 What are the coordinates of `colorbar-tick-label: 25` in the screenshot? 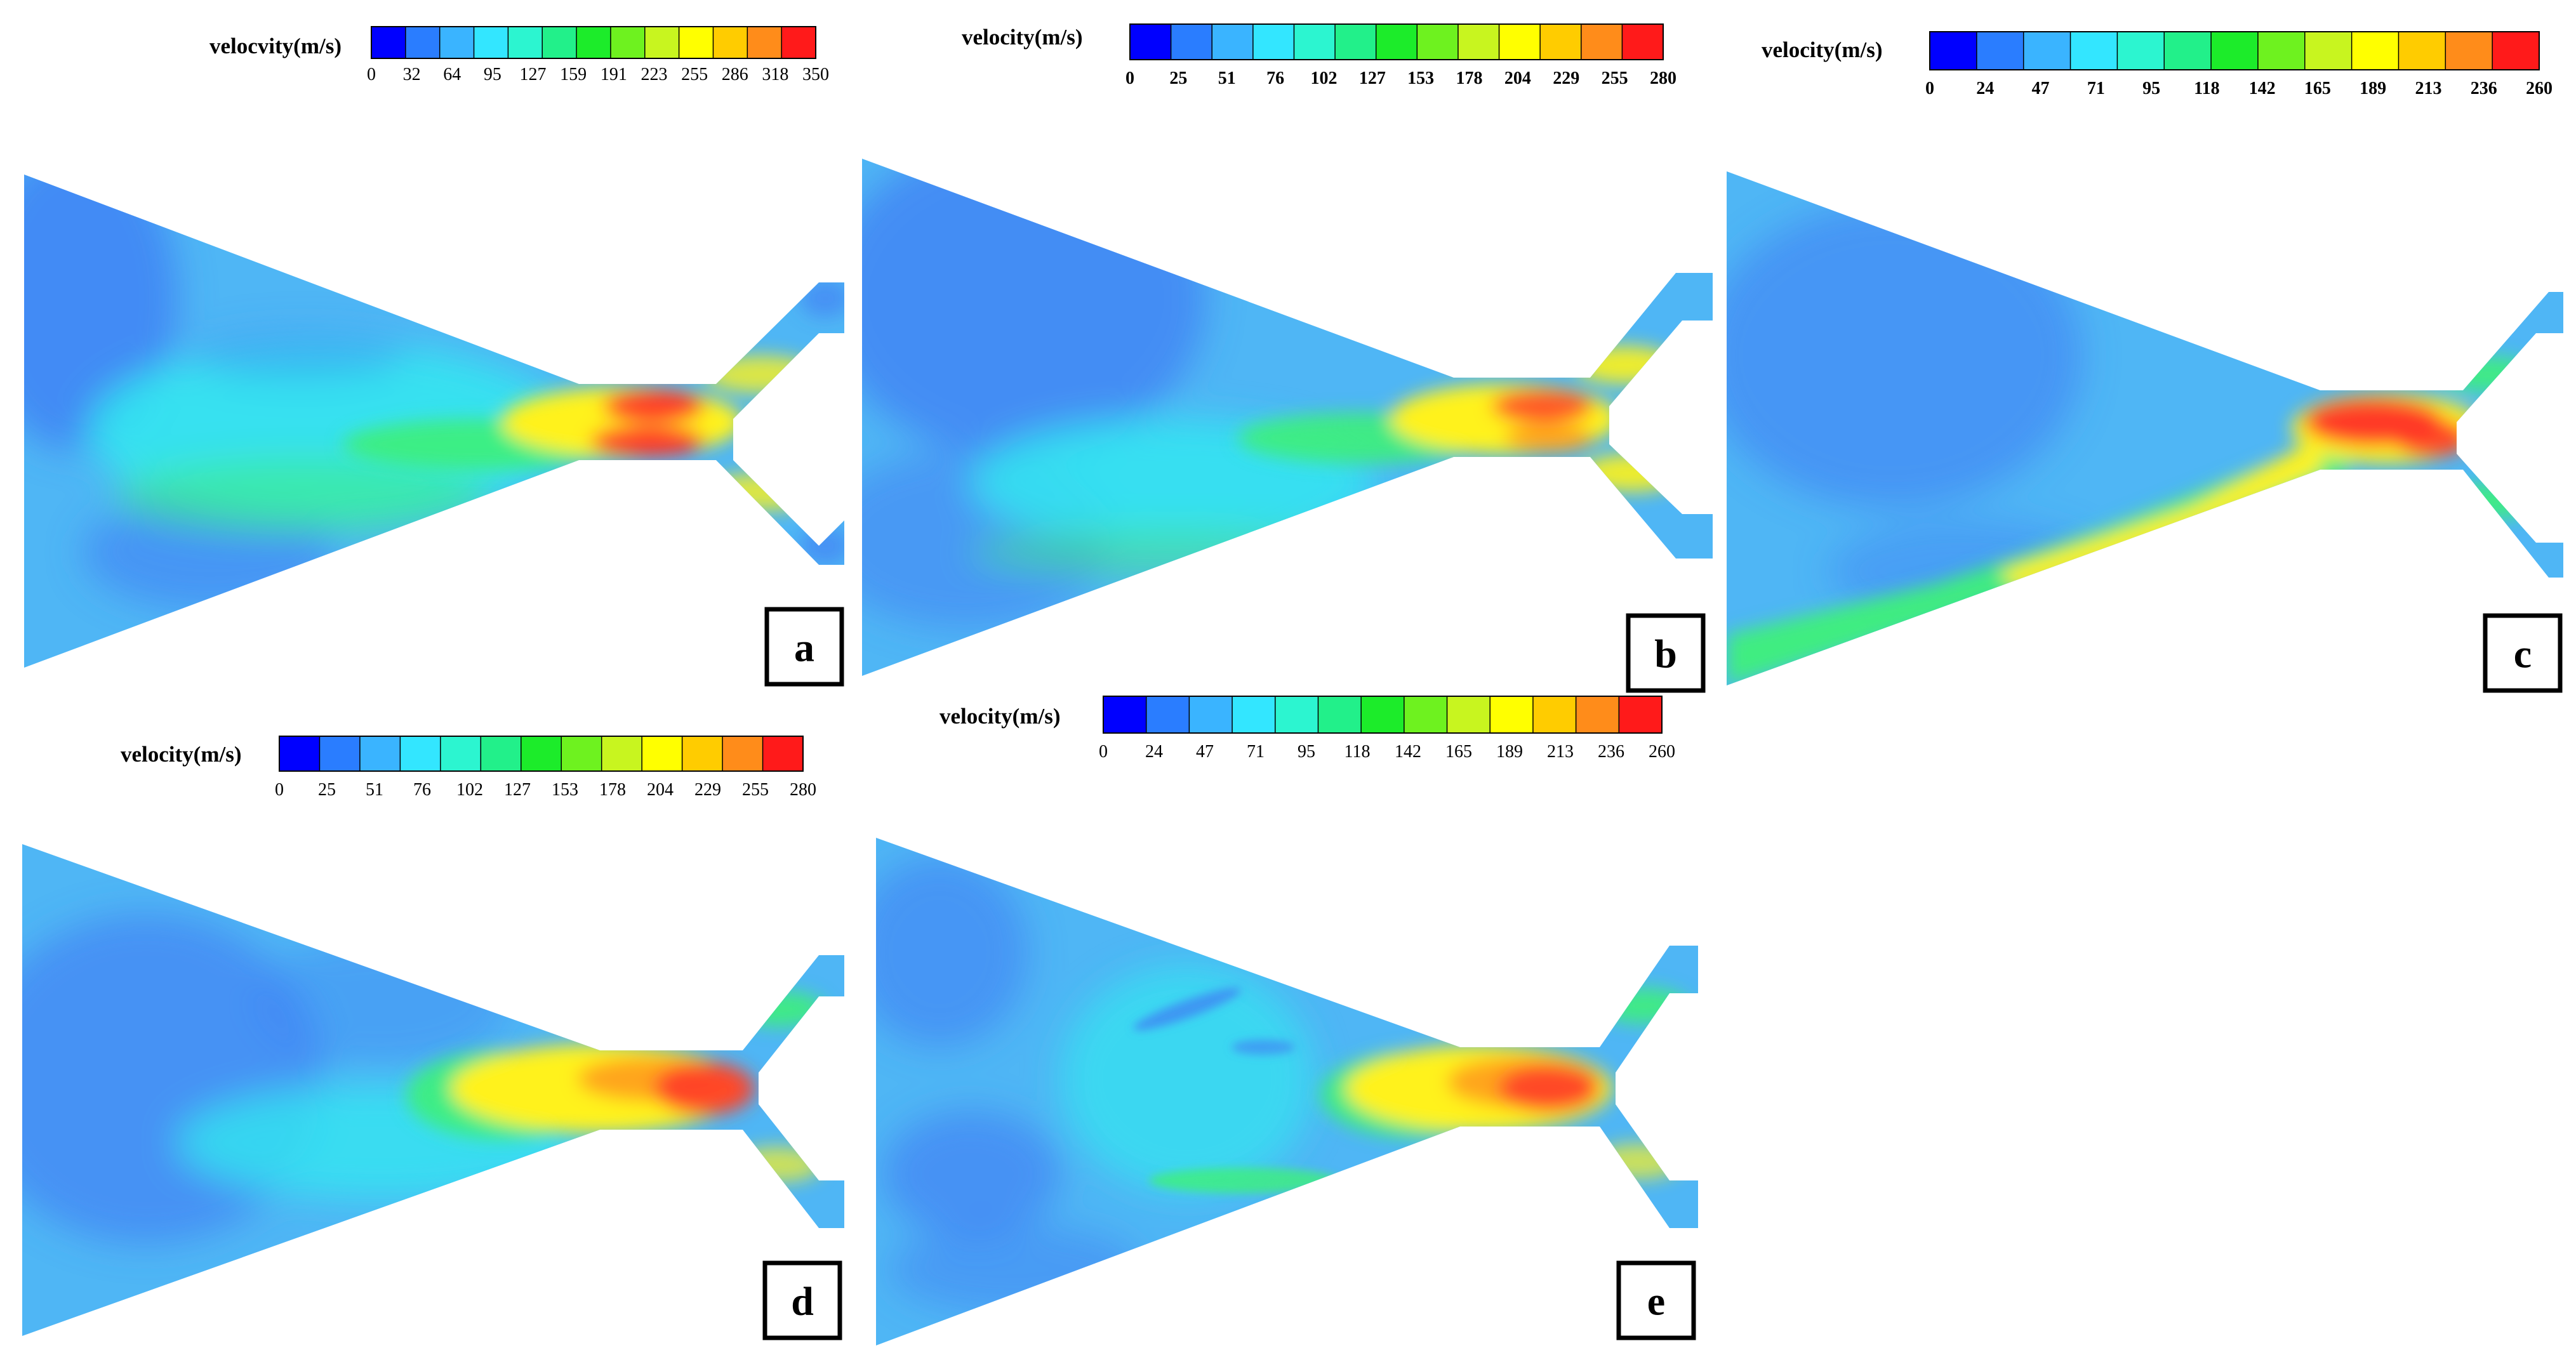 It's located at (327, 790).